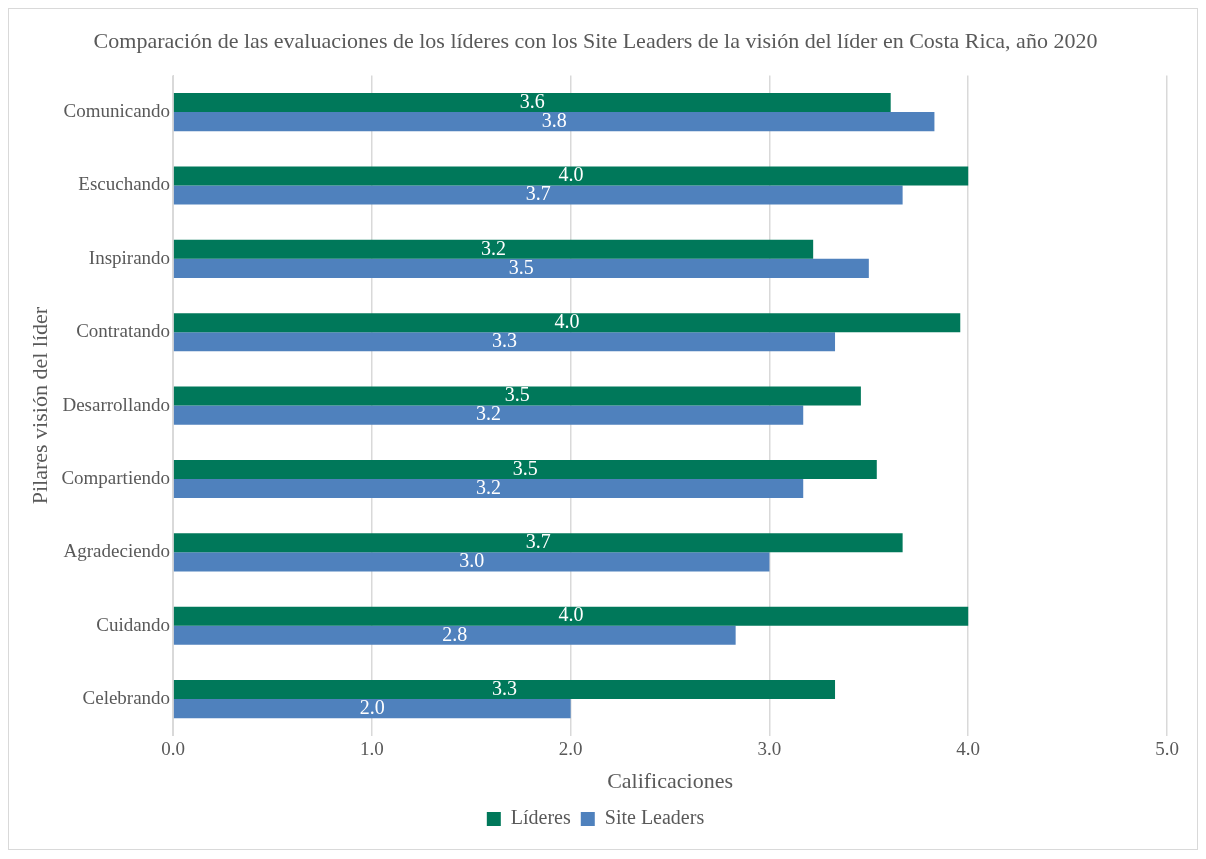  What do you see at coordinates (123, 331) in the screenshot?
I see `y-tick-label: Contratando` at bounding box center [123, 331].